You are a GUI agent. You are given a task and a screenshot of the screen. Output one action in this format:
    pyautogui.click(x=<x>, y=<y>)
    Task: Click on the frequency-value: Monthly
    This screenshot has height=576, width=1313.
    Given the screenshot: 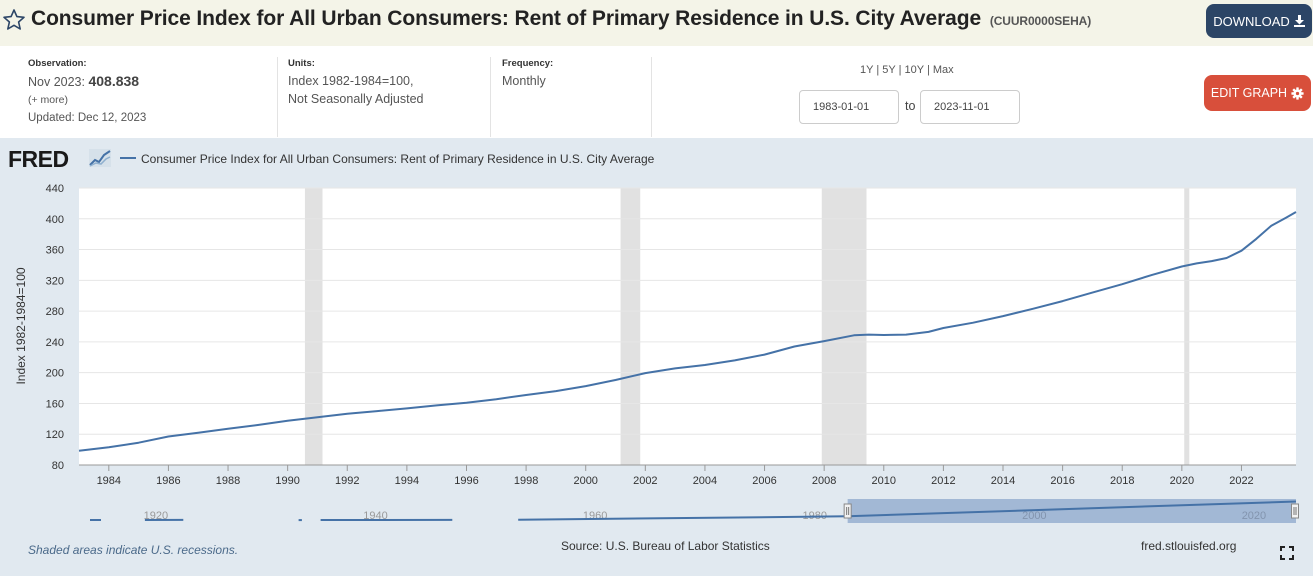 What is the action you would take?
    pyautogui.click(x=524, y=81)
    